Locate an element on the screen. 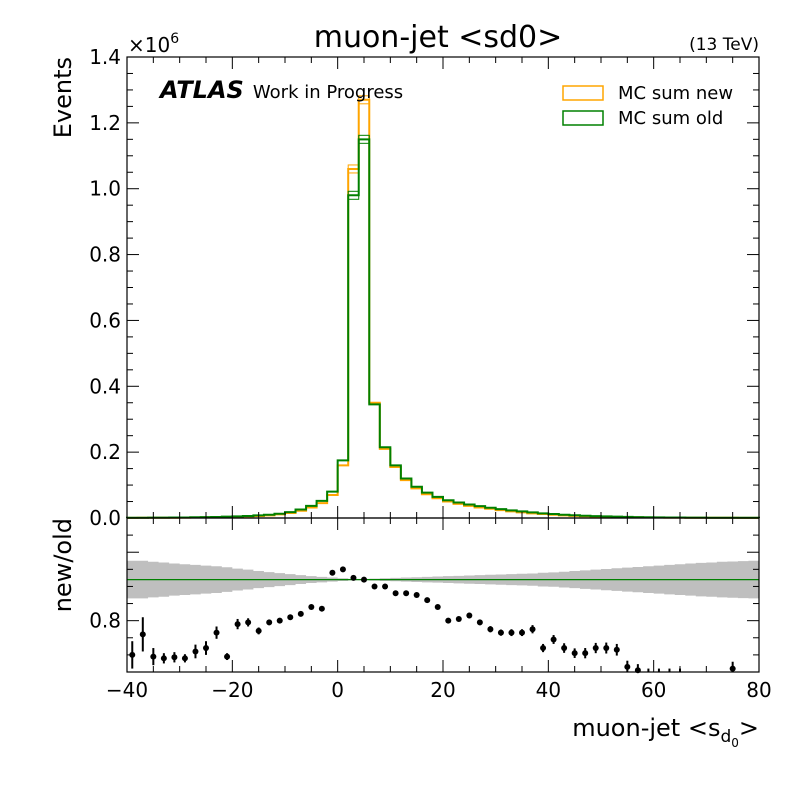 This screenshot has height=805, width=800. x-axis-title-close: > is located at coordinates (749, 728).